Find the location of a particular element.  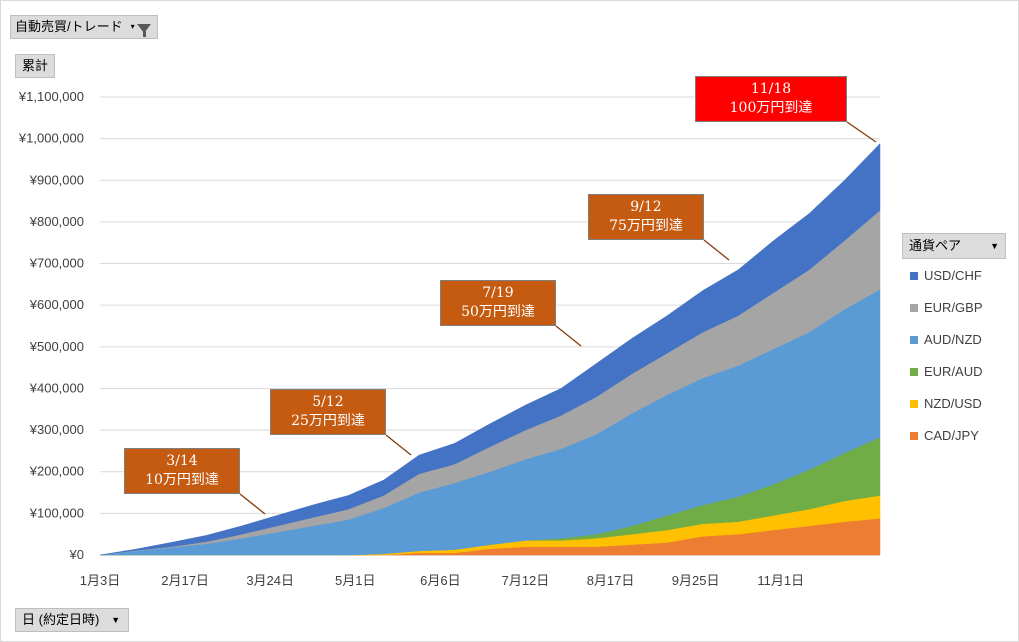

legend-label: EUR/GBP is located at coordinates (953, 307).